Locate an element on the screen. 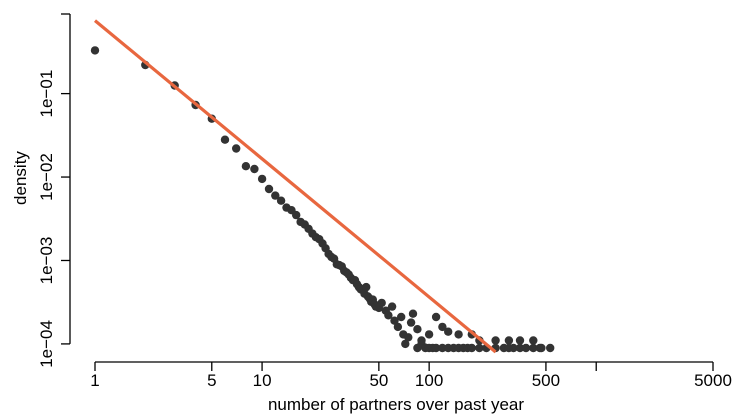  x-axis: 1 5 10 50 100 500 5000 is located at coordinates (411, 375).